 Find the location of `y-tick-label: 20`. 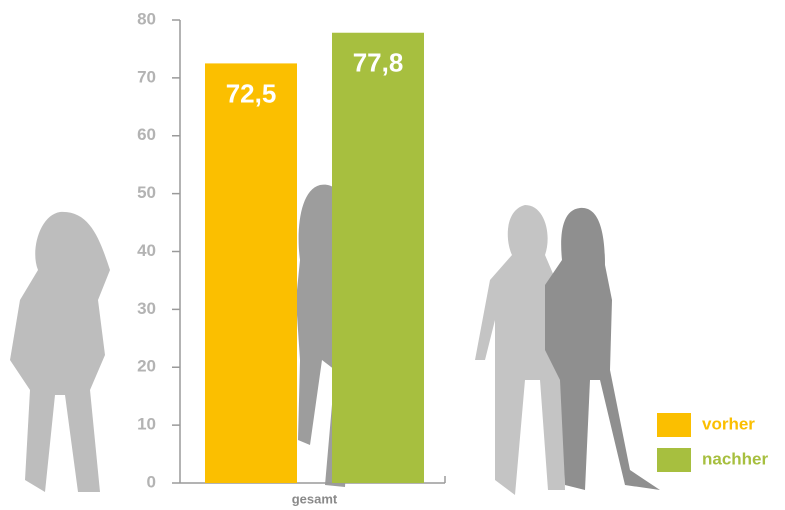

y-tick-label: 20 is located at coordinates (146, 366).